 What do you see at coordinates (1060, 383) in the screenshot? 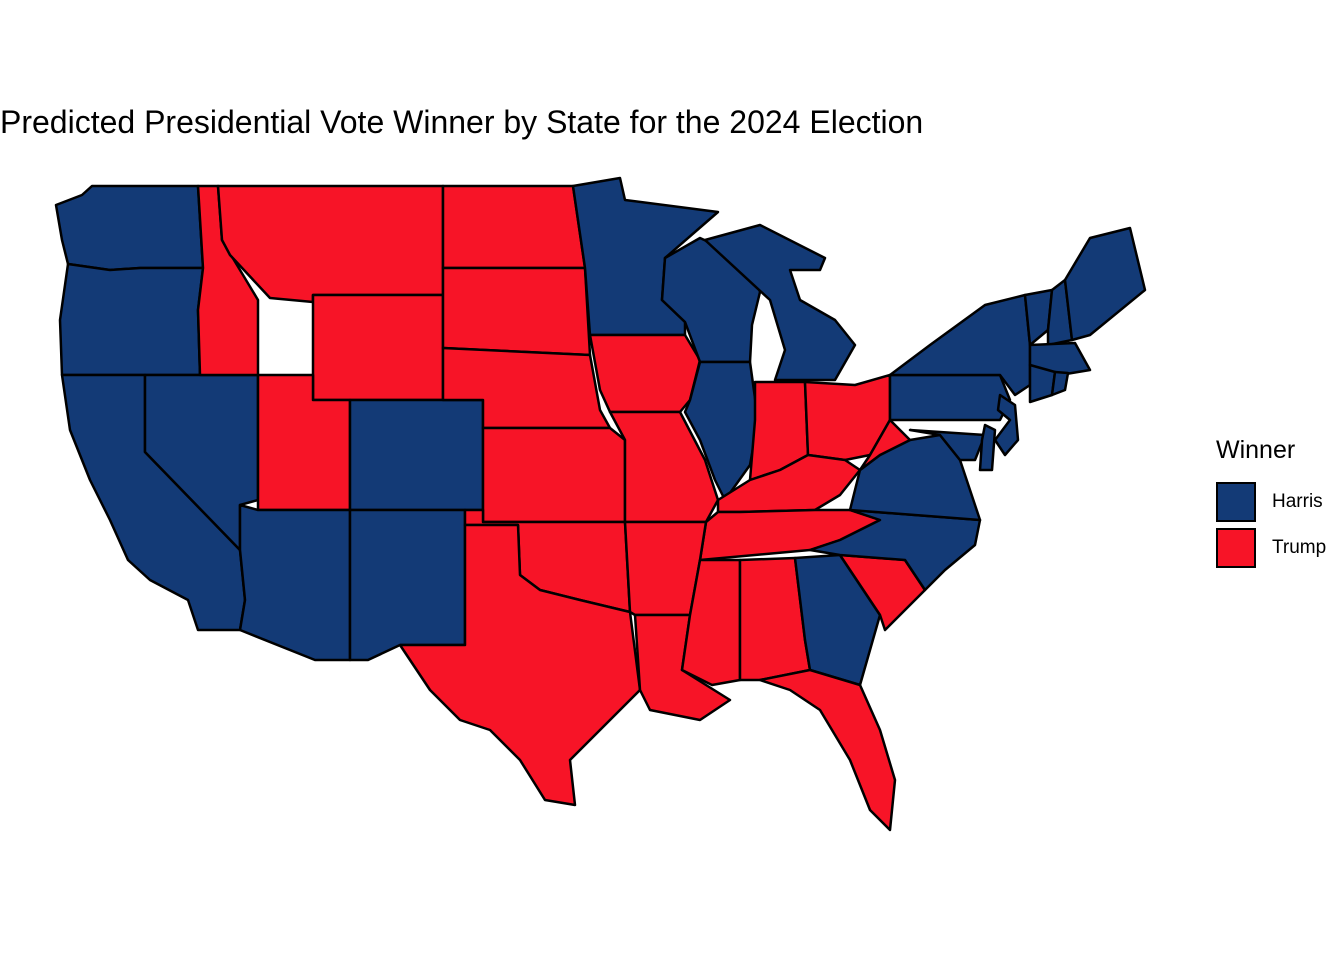
I see `state-ri` at bounding box center [1060, 383].